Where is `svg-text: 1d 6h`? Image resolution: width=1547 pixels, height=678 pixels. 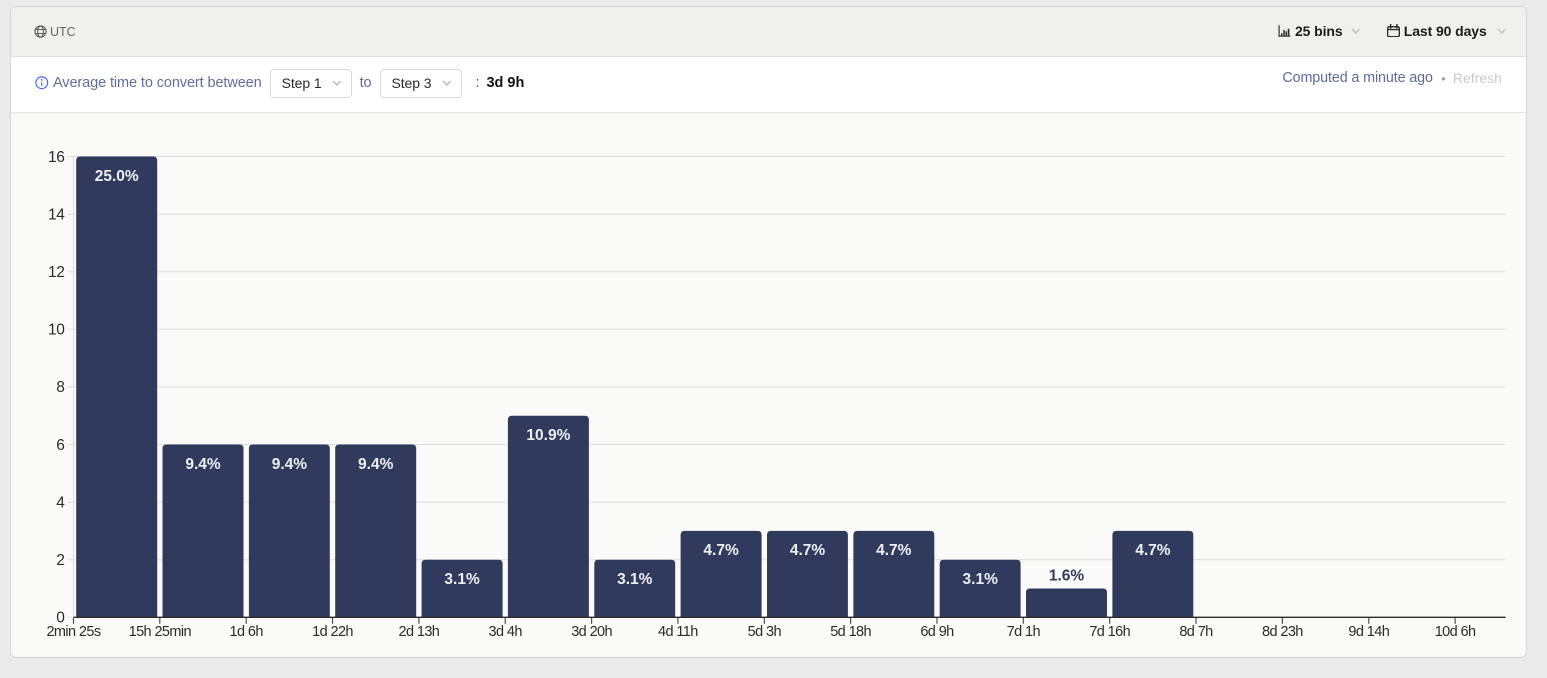
svg-text: 1d 6h is located at coordinates (247, 632).